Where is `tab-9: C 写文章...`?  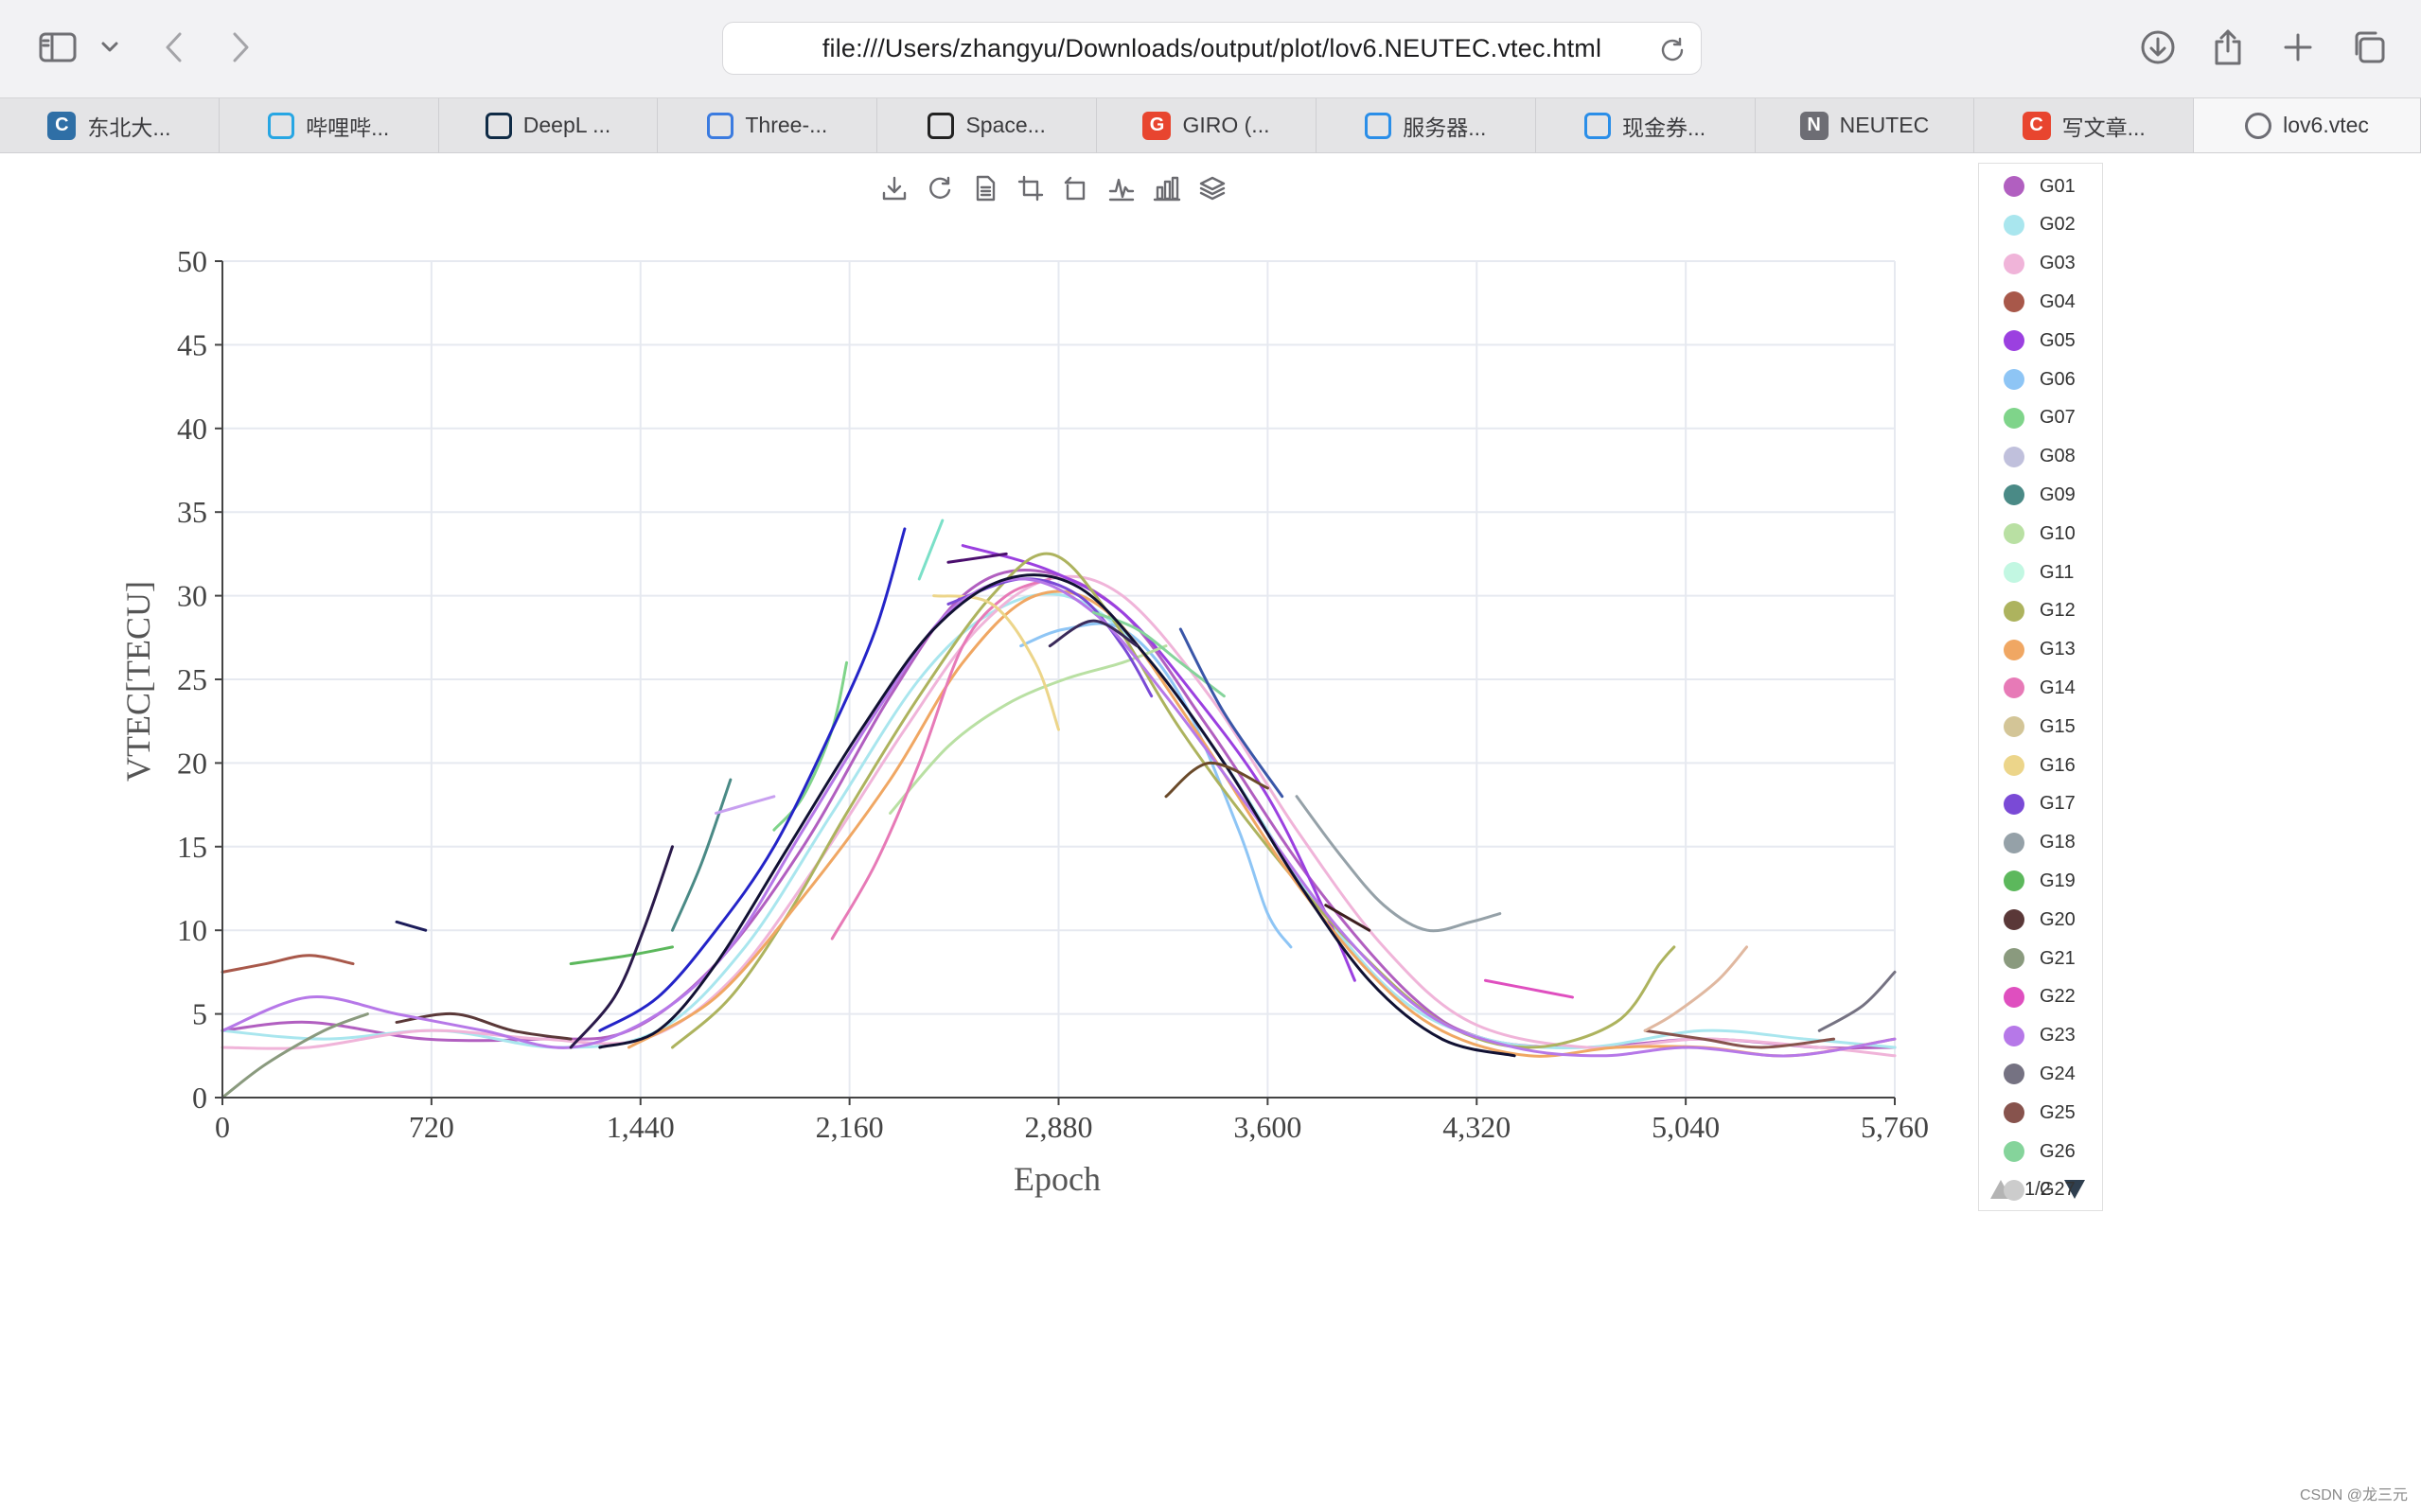 tab-9: C 写文章... is located at coordinates (2084, 125).